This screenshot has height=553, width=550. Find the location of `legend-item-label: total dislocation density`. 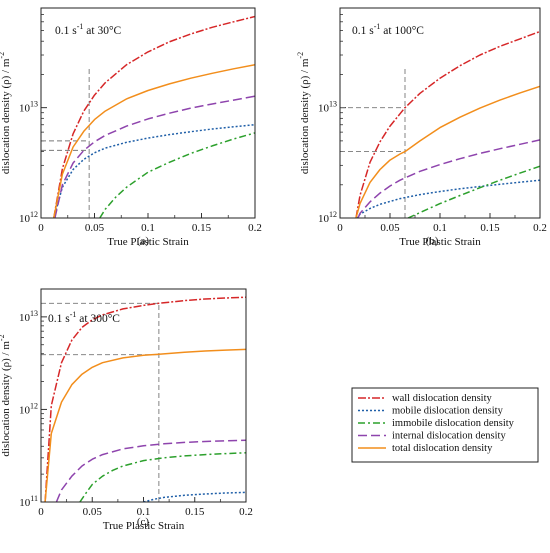

legend-item-label: total dislocation density is located at coordinates (442, 448).